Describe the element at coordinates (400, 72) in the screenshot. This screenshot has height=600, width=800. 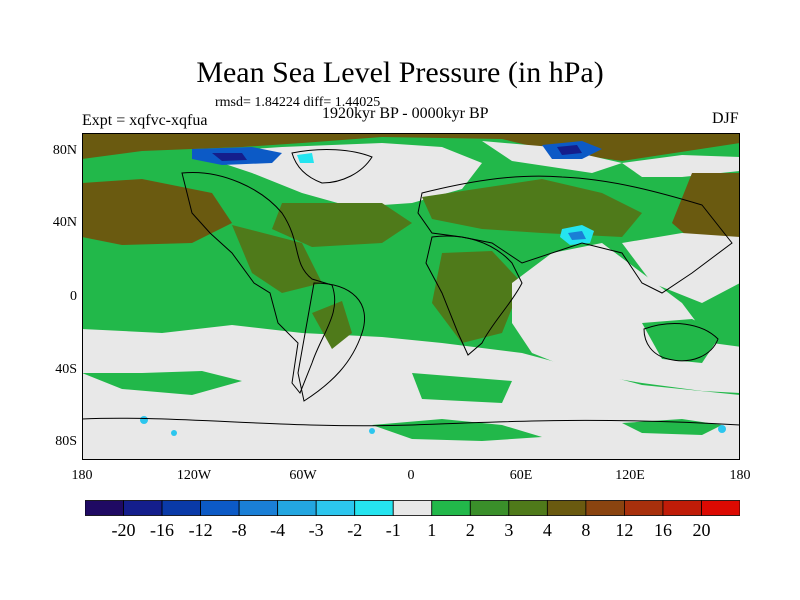
I see `chart-title: Mean Sea Level Pressure (in hPa)` at that location.